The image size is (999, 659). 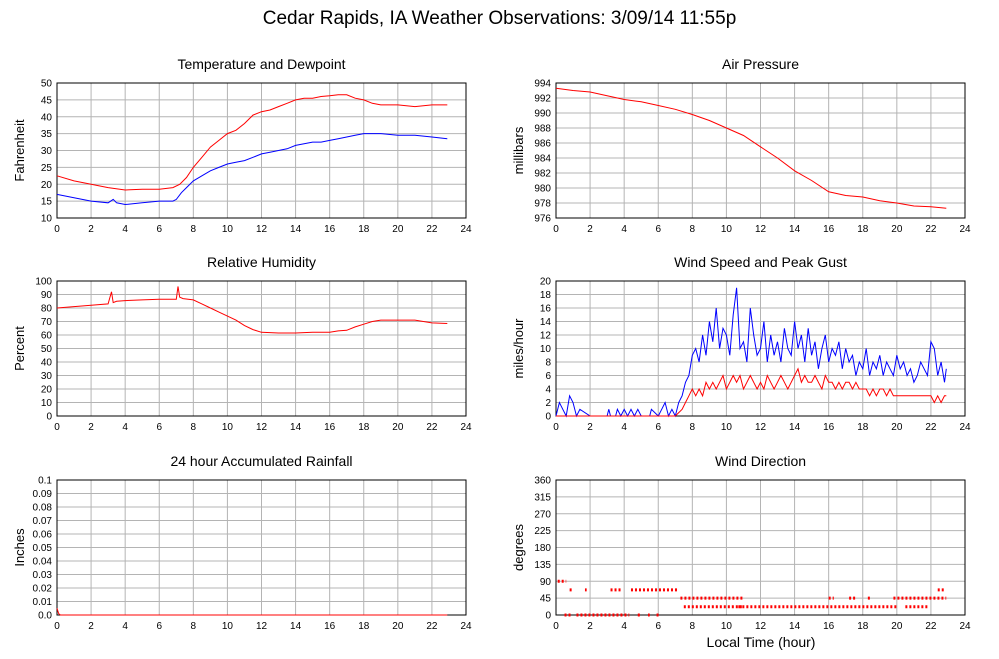 What do you see at coordinates (43, 589) in the screenshot?
I see `y-tick-label: 0.02` at bounding box center [43, 589].